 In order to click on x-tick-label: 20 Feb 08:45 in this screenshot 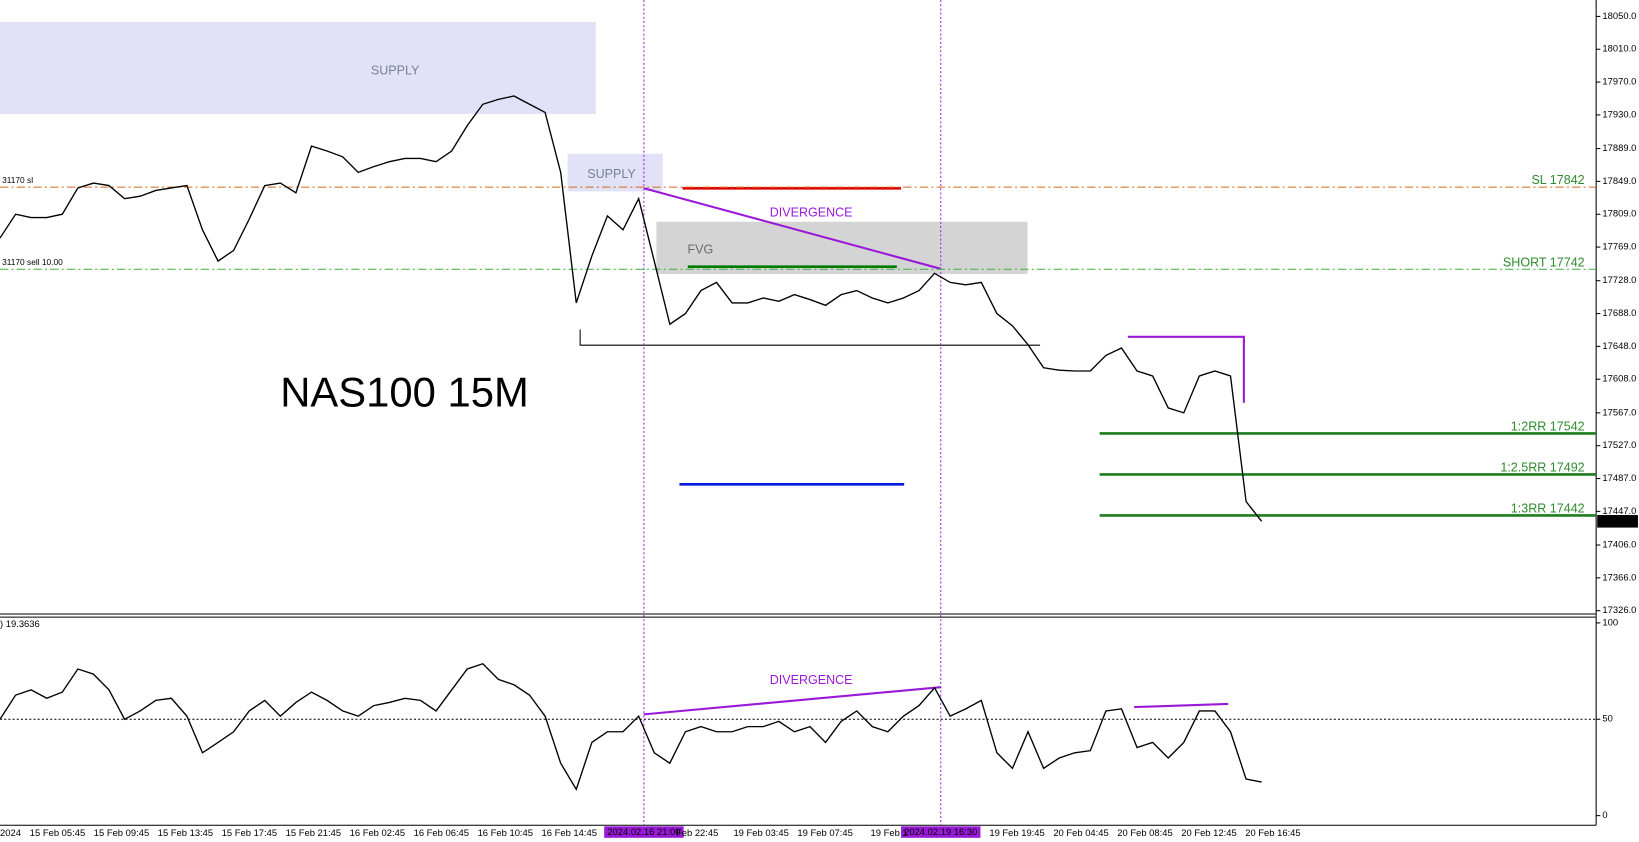, I will do `click(1144, 832)`.